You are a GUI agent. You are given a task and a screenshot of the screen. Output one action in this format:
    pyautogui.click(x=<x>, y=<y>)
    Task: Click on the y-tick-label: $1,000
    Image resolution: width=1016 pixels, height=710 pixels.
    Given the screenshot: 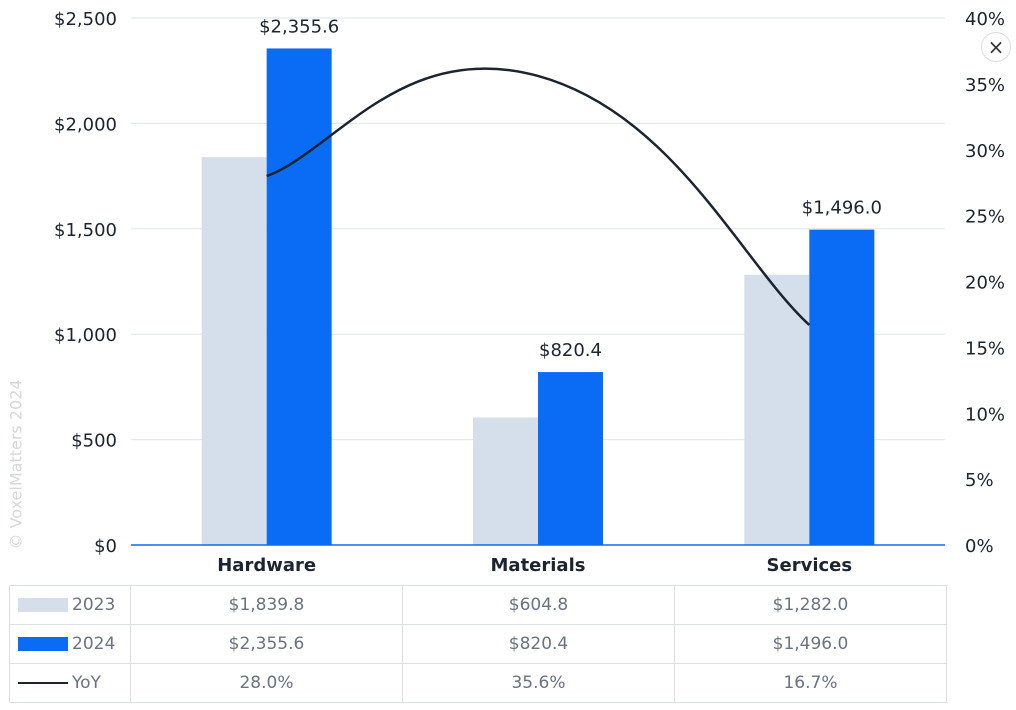 What is the action you would take?
    pyautogui.click(x=85, y=335)
    